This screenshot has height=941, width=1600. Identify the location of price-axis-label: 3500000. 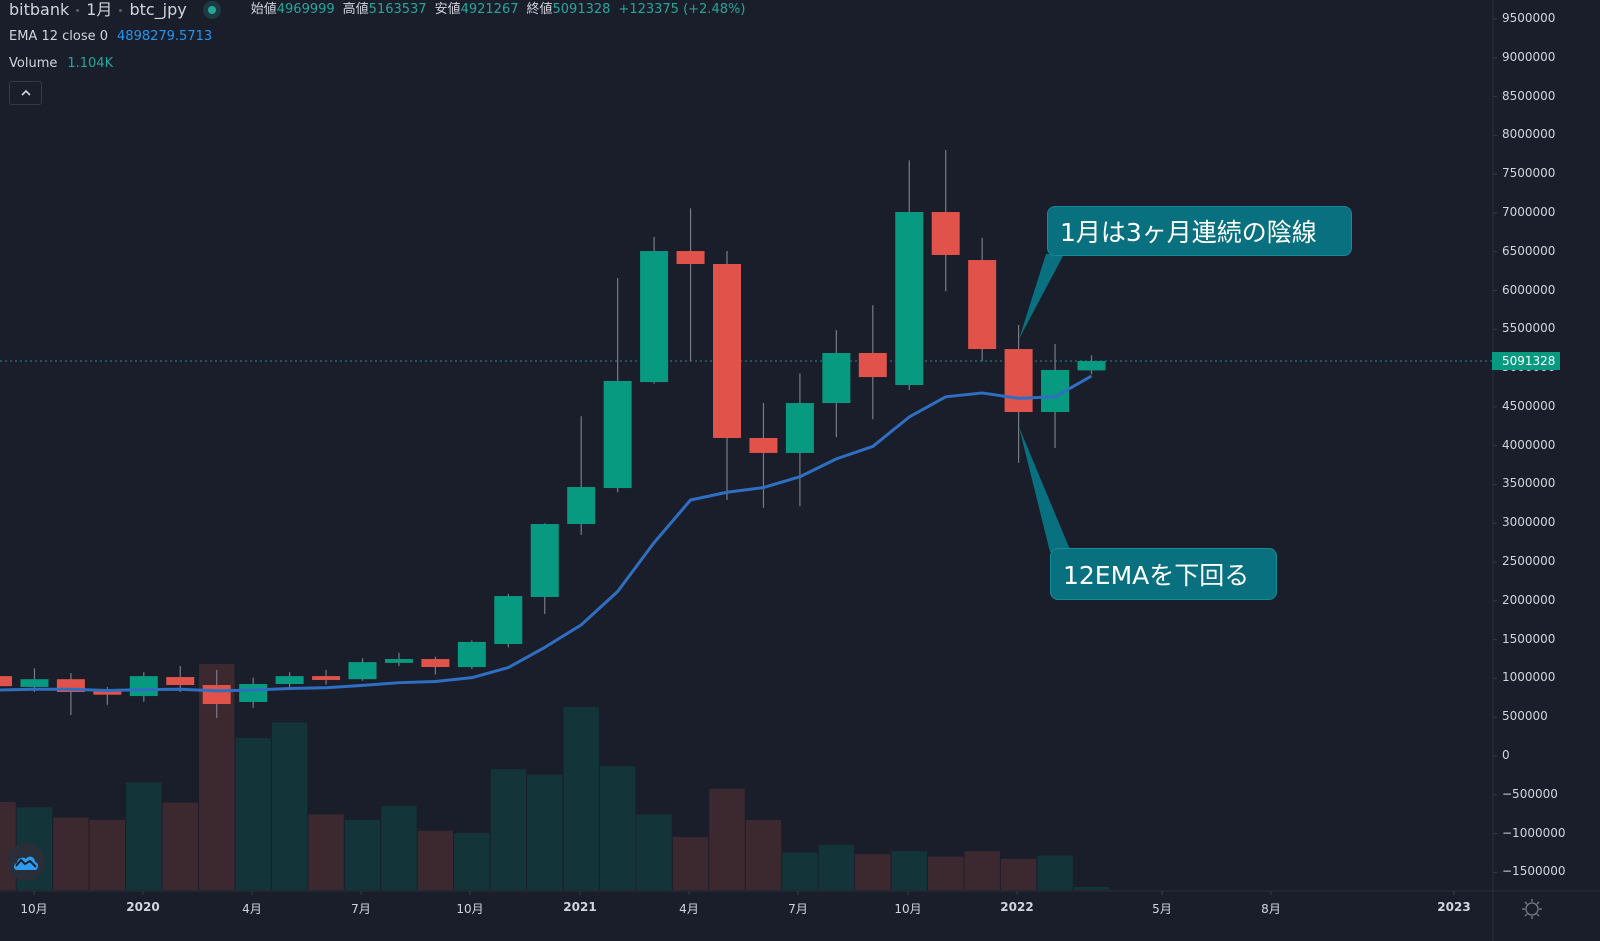
(1529, 483).